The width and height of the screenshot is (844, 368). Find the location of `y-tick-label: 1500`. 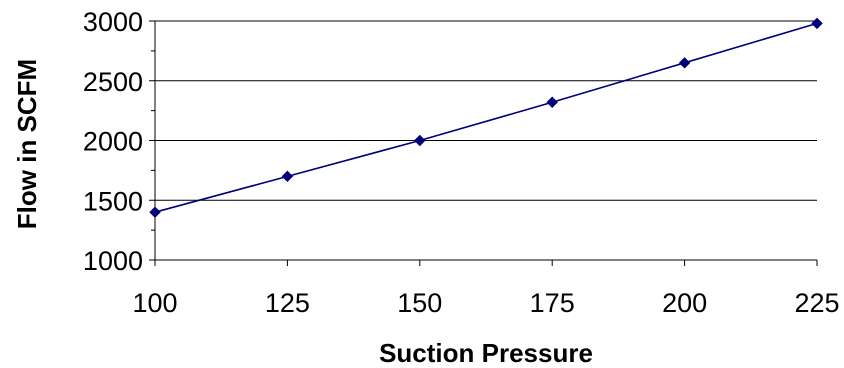

y-tick-label: 1500 is located at coordinates (113, 201).